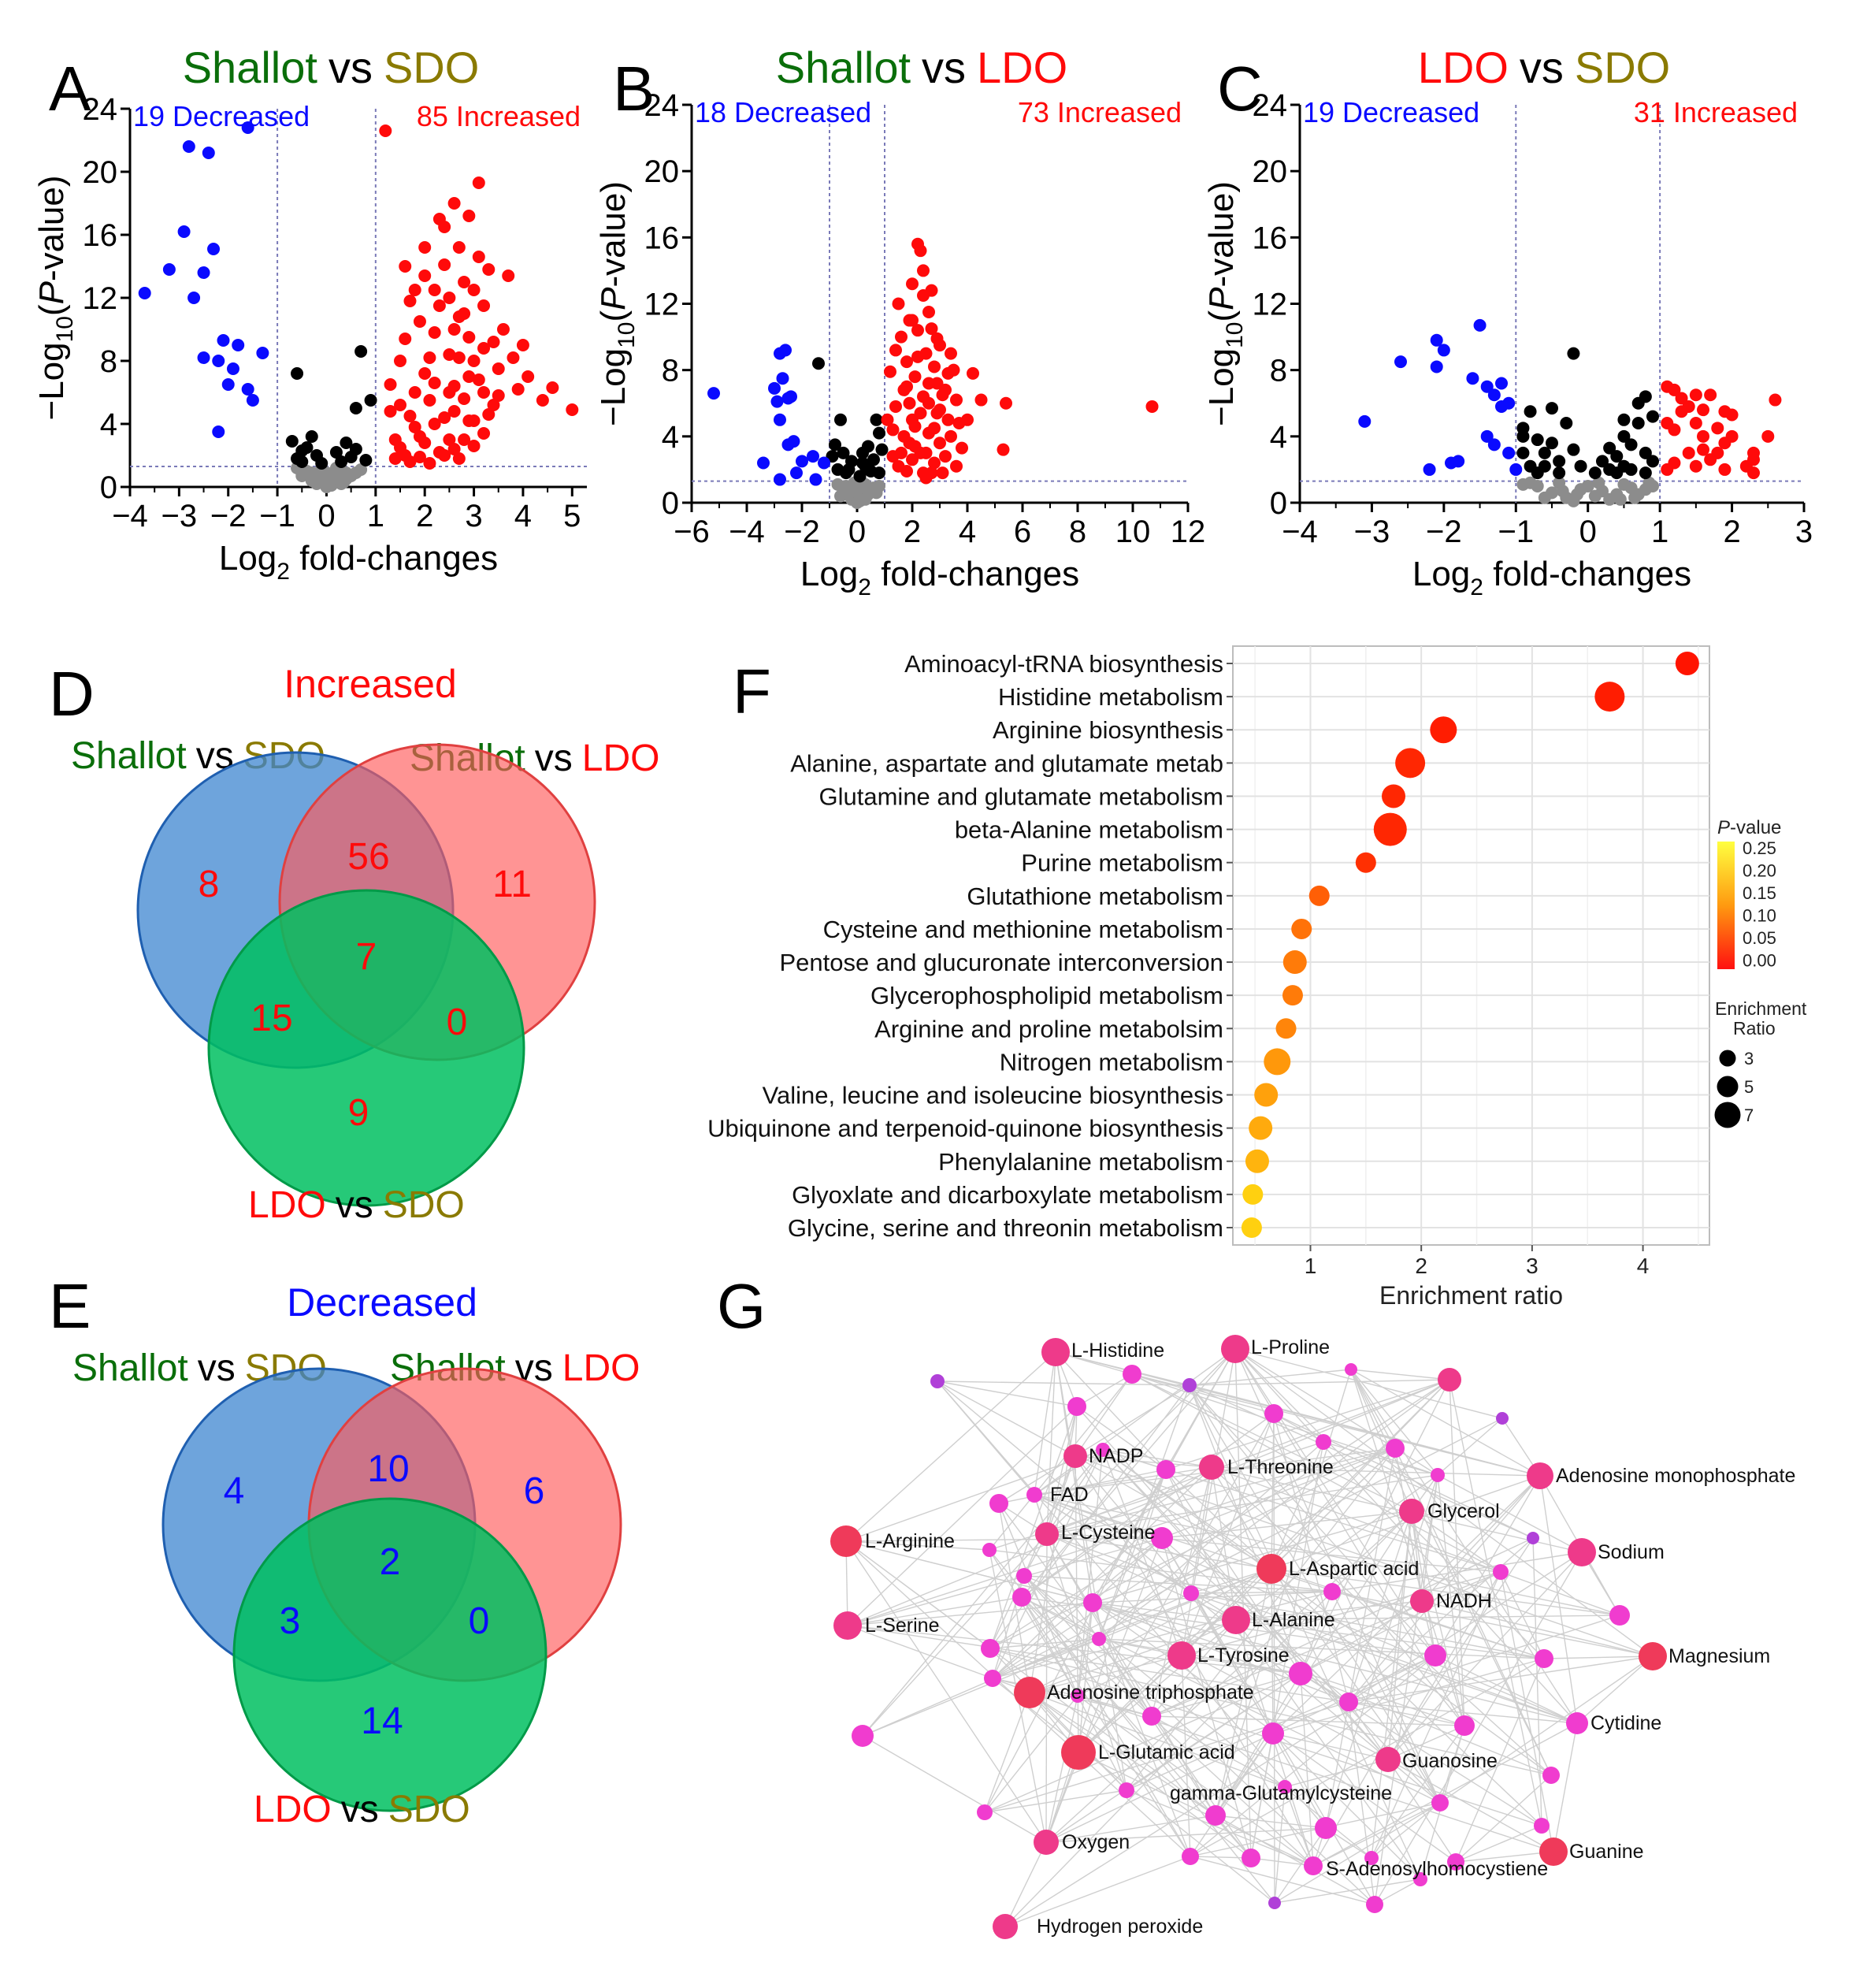 This screenshot has height=1988, width=1867. I want to click on x-tick-label: 5, so click(572, 516).